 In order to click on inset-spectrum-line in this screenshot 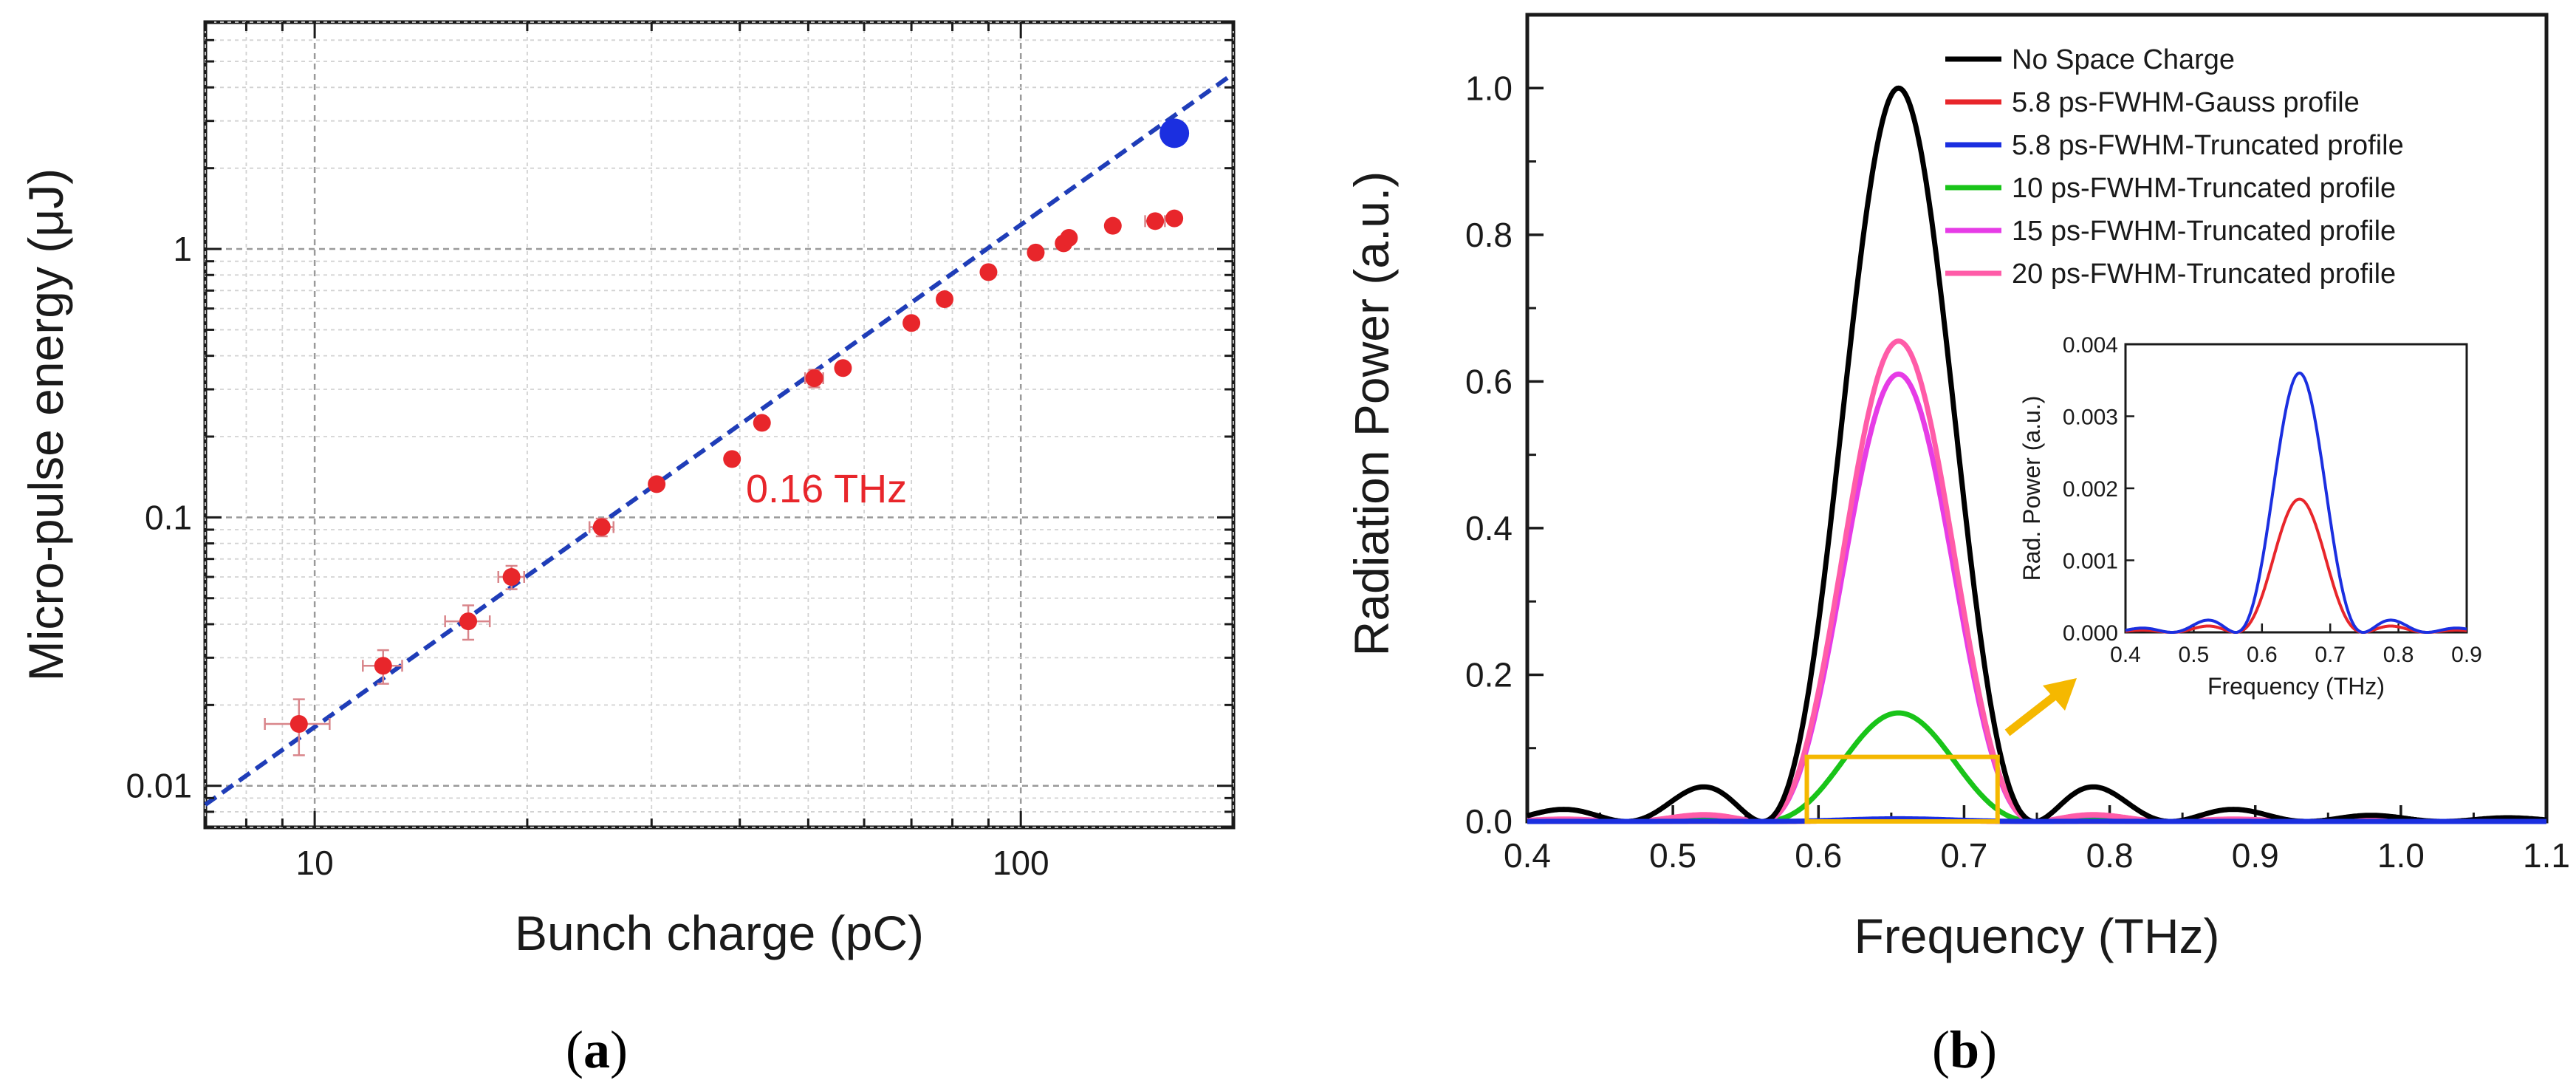, I will do `click(2296, 502)`.